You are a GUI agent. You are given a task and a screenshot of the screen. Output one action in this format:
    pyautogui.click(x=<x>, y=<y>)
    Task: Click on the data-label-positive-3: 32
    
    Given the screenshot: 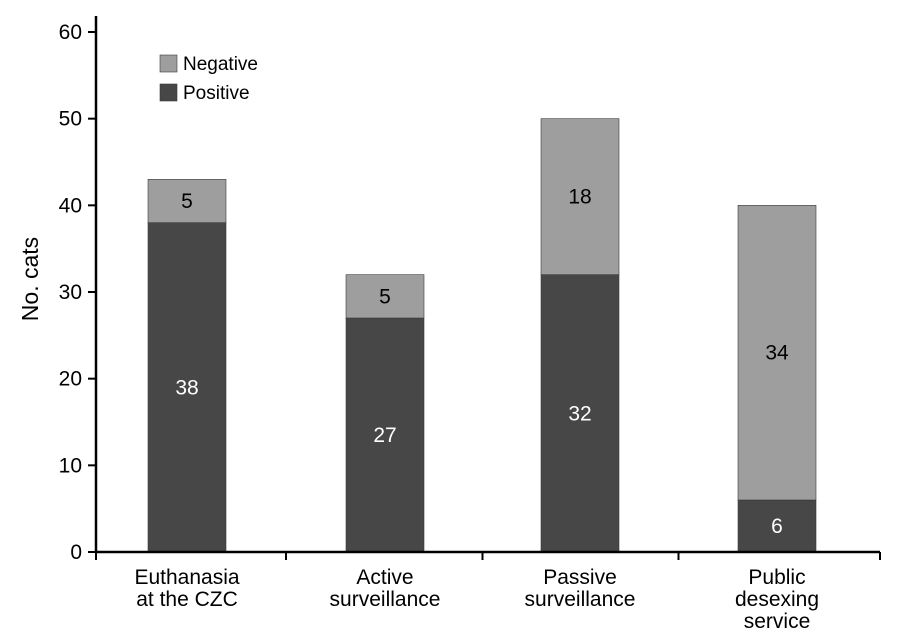 What is the action you would take?
    pyautogui.click(x=579, y=413)
    